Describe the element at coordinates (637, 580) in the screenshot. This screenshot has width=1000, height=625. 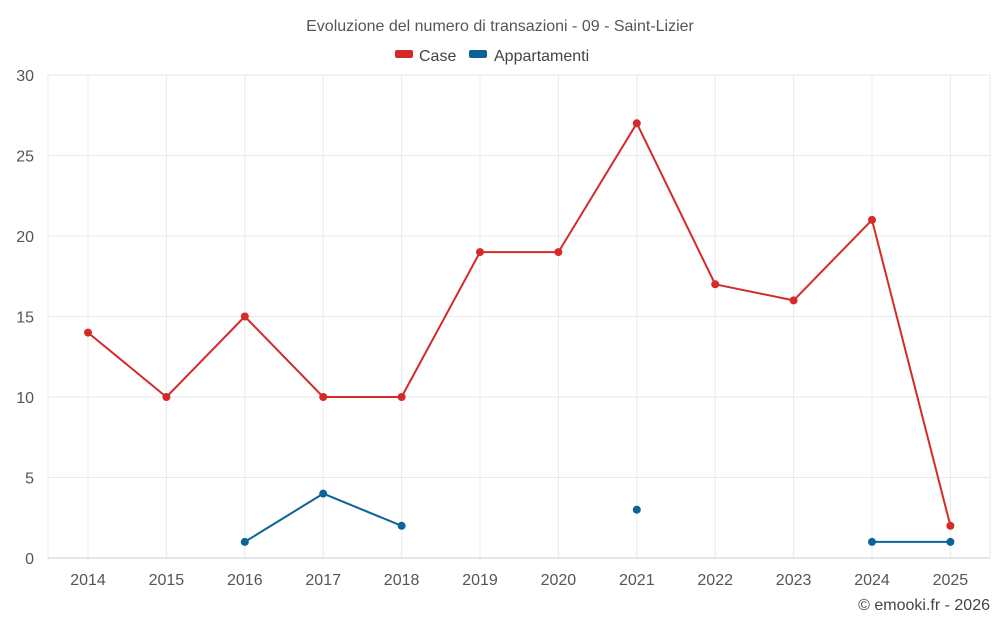
I see `x-tick-label: 2021` at that location.